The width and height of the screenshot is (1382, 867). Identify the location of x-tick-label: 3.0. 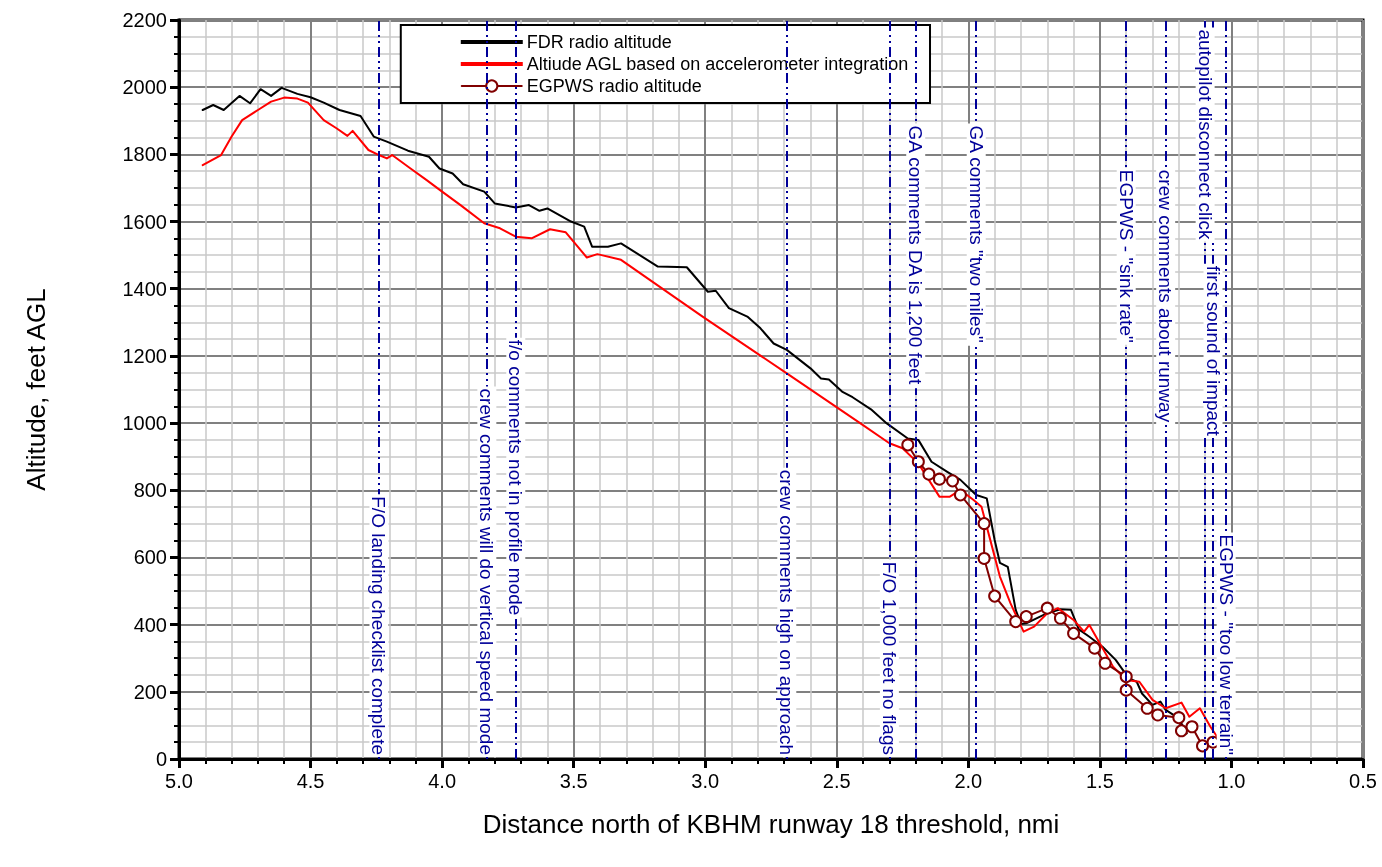
(705, 781).